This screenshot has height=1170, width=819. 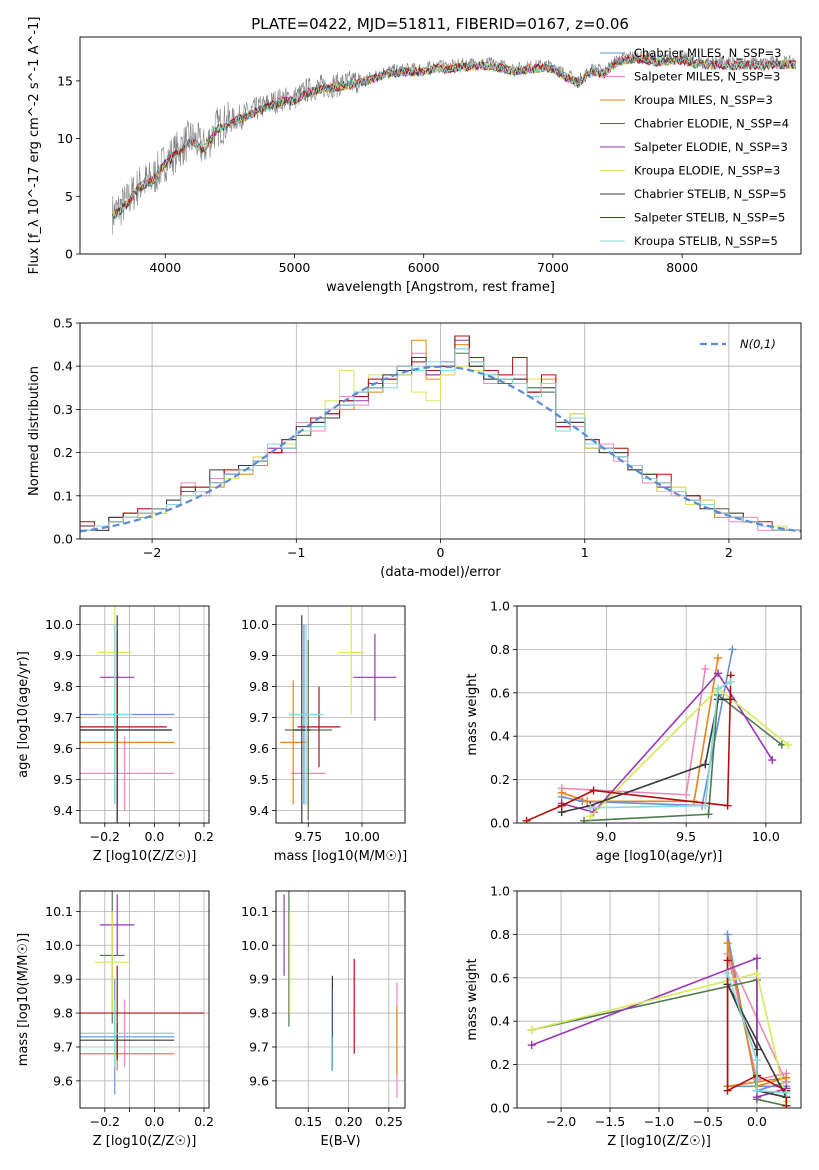 I want to click on x-tick-label: −2.0, so click(x=561, y=1121).